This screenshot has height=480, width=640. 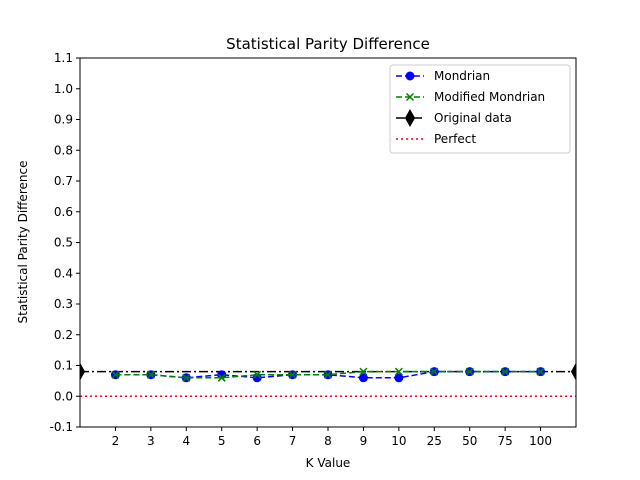 I want to click on y-tick-label: 0.0, so click(x=63, y=396).